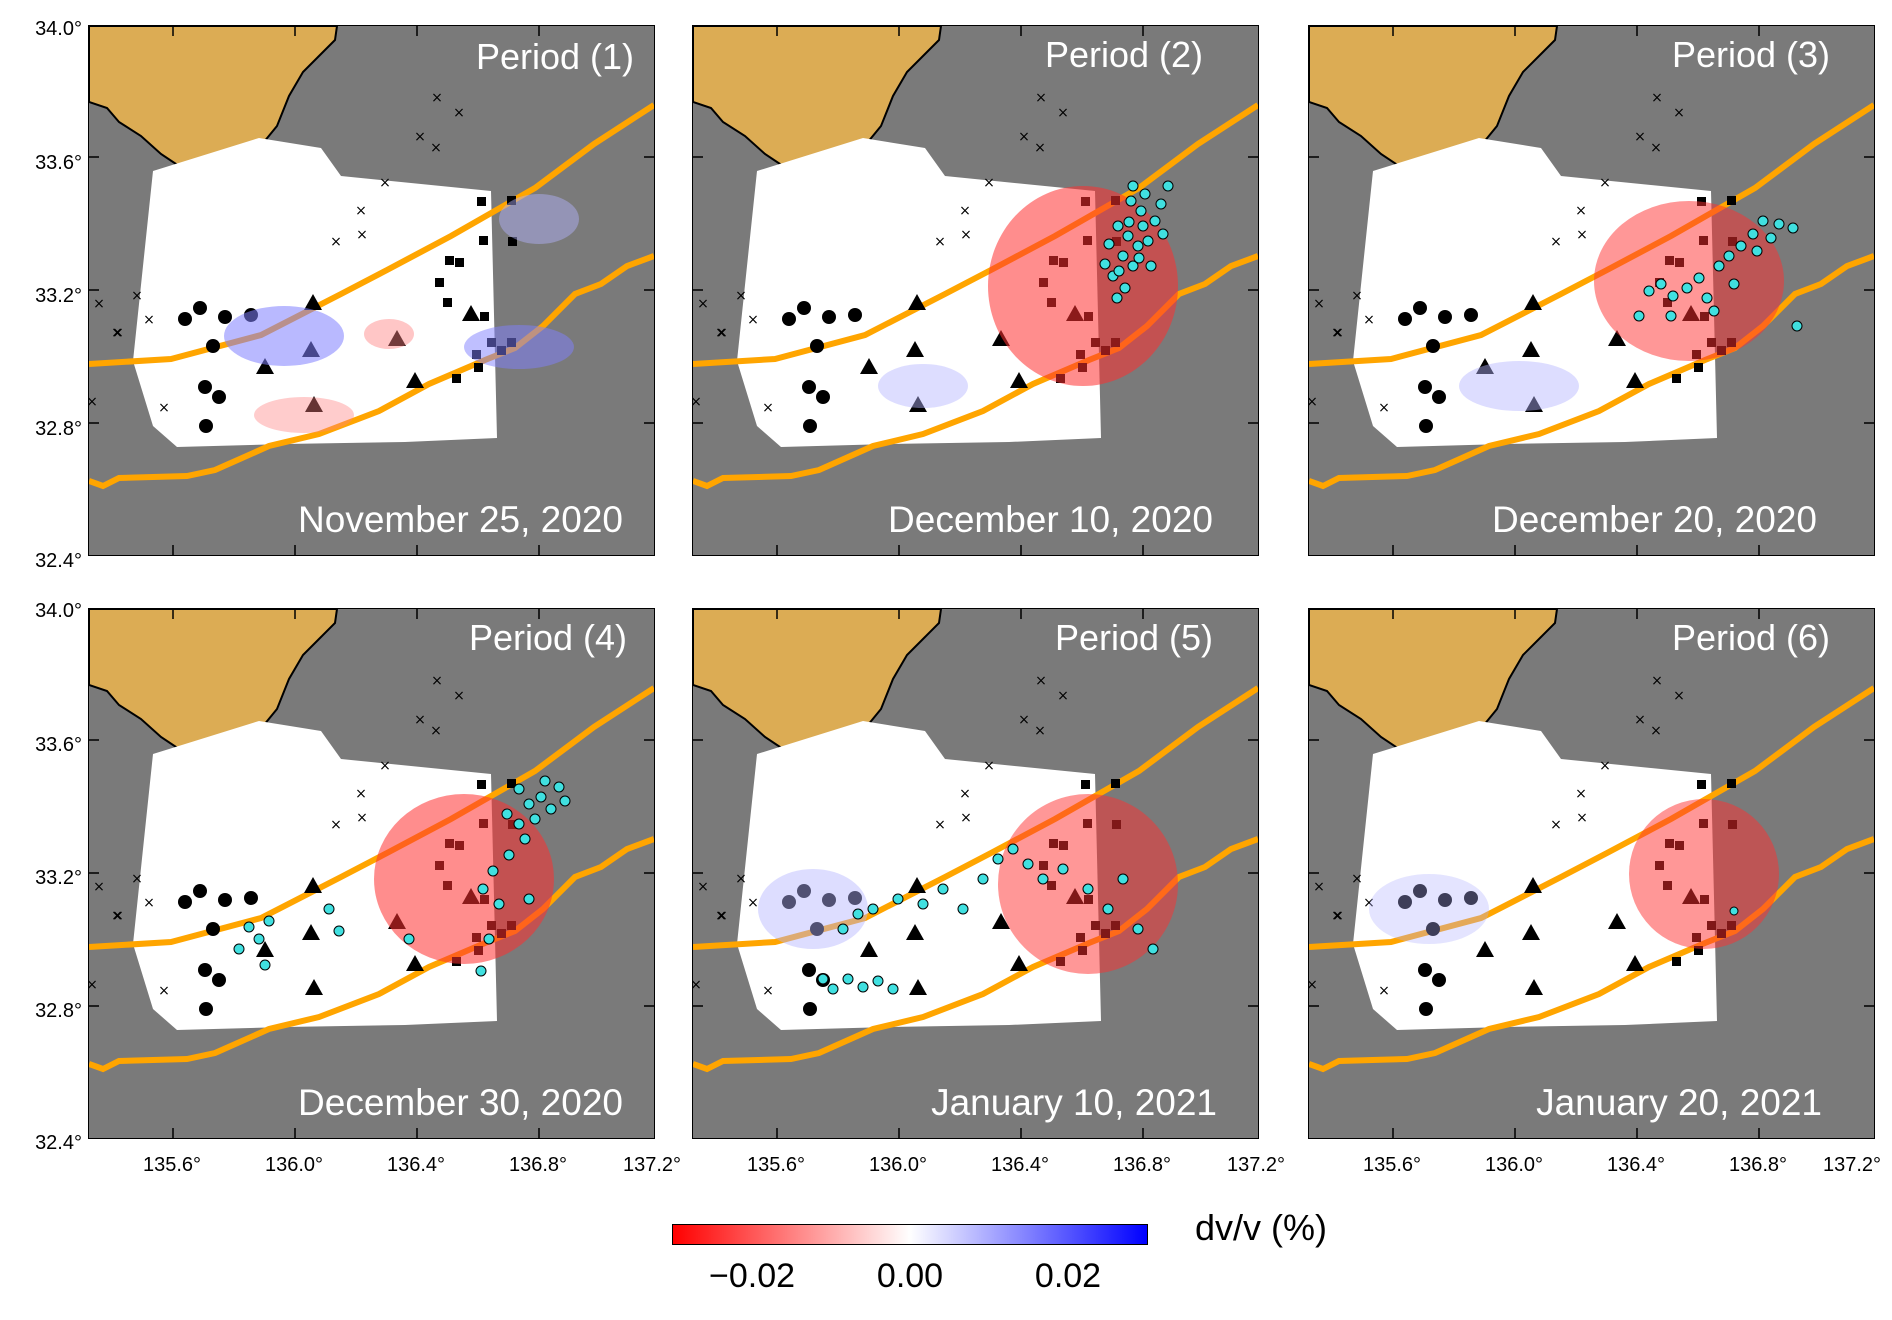  I want to click on date-label: December 20, 2020, so click(1654, 519).